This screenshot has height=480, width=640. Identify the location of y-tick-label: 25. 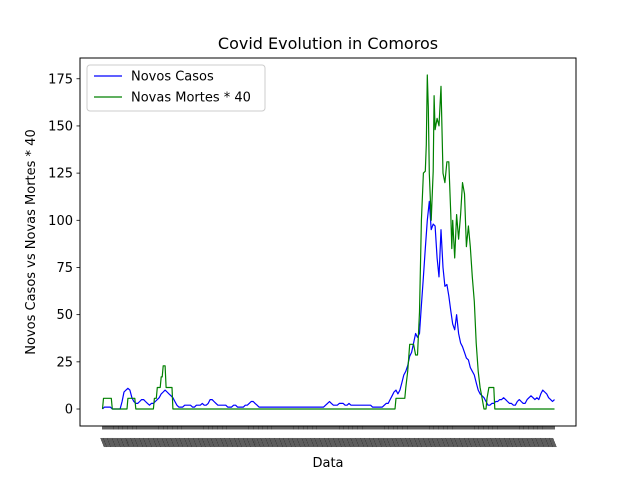
(64, 362).